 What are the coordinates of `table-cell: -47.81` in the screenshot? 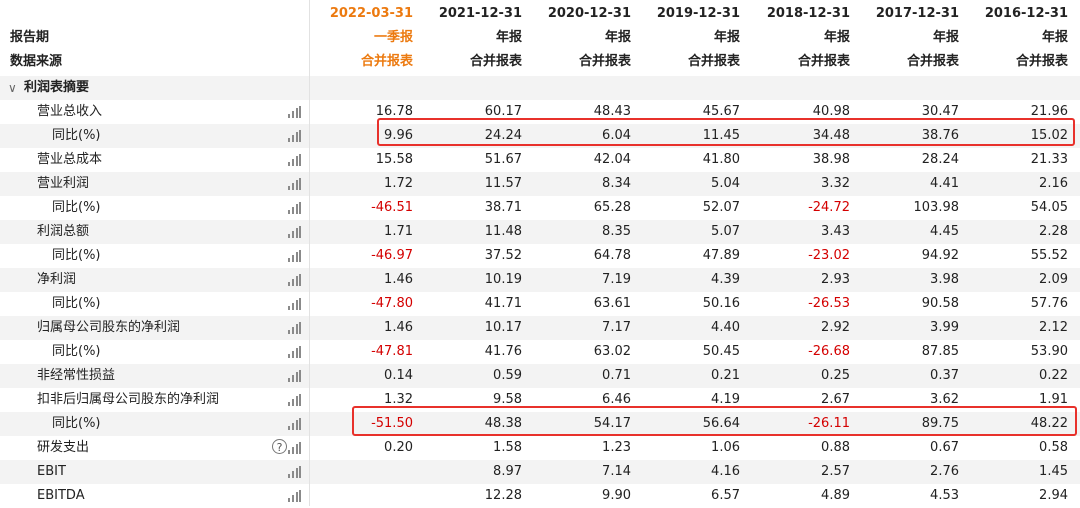 It's located at (392, 351).